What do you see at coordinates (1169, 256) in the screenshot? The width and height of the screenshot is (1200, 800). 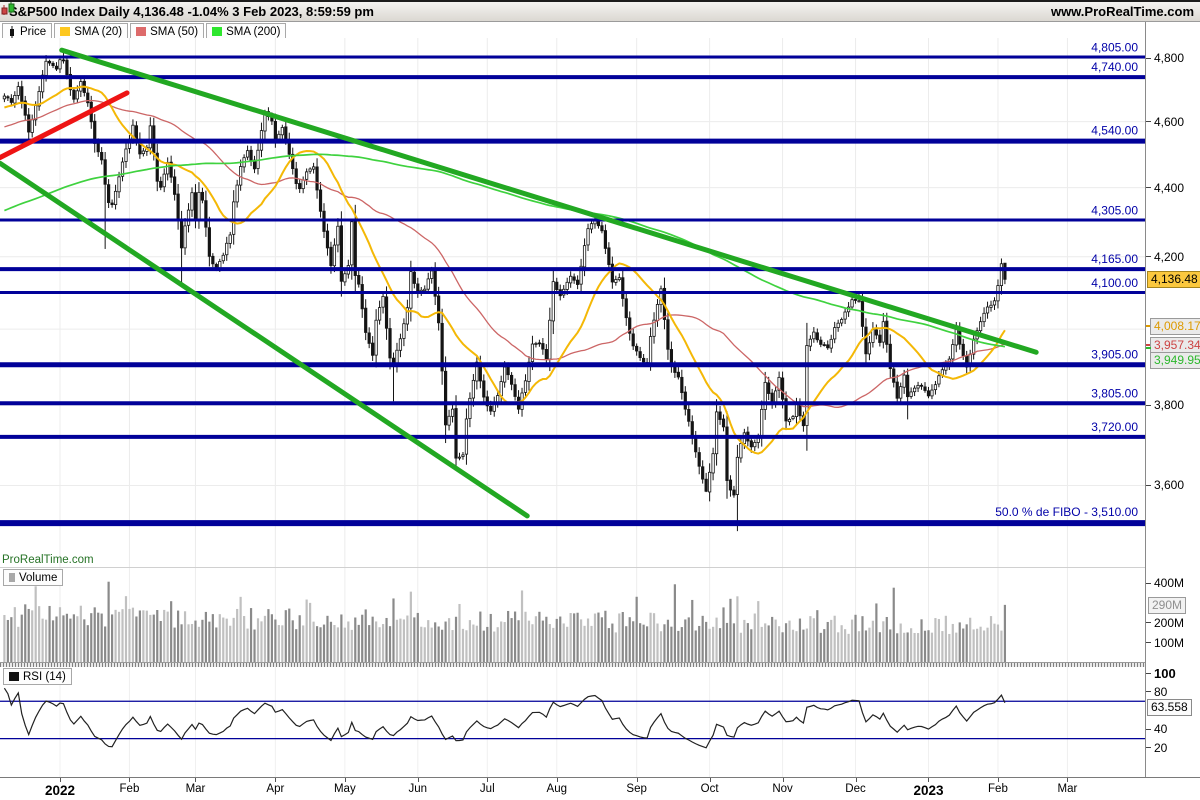 I see `price-tick-label: 4,200` at bounding box center [1169, 256].